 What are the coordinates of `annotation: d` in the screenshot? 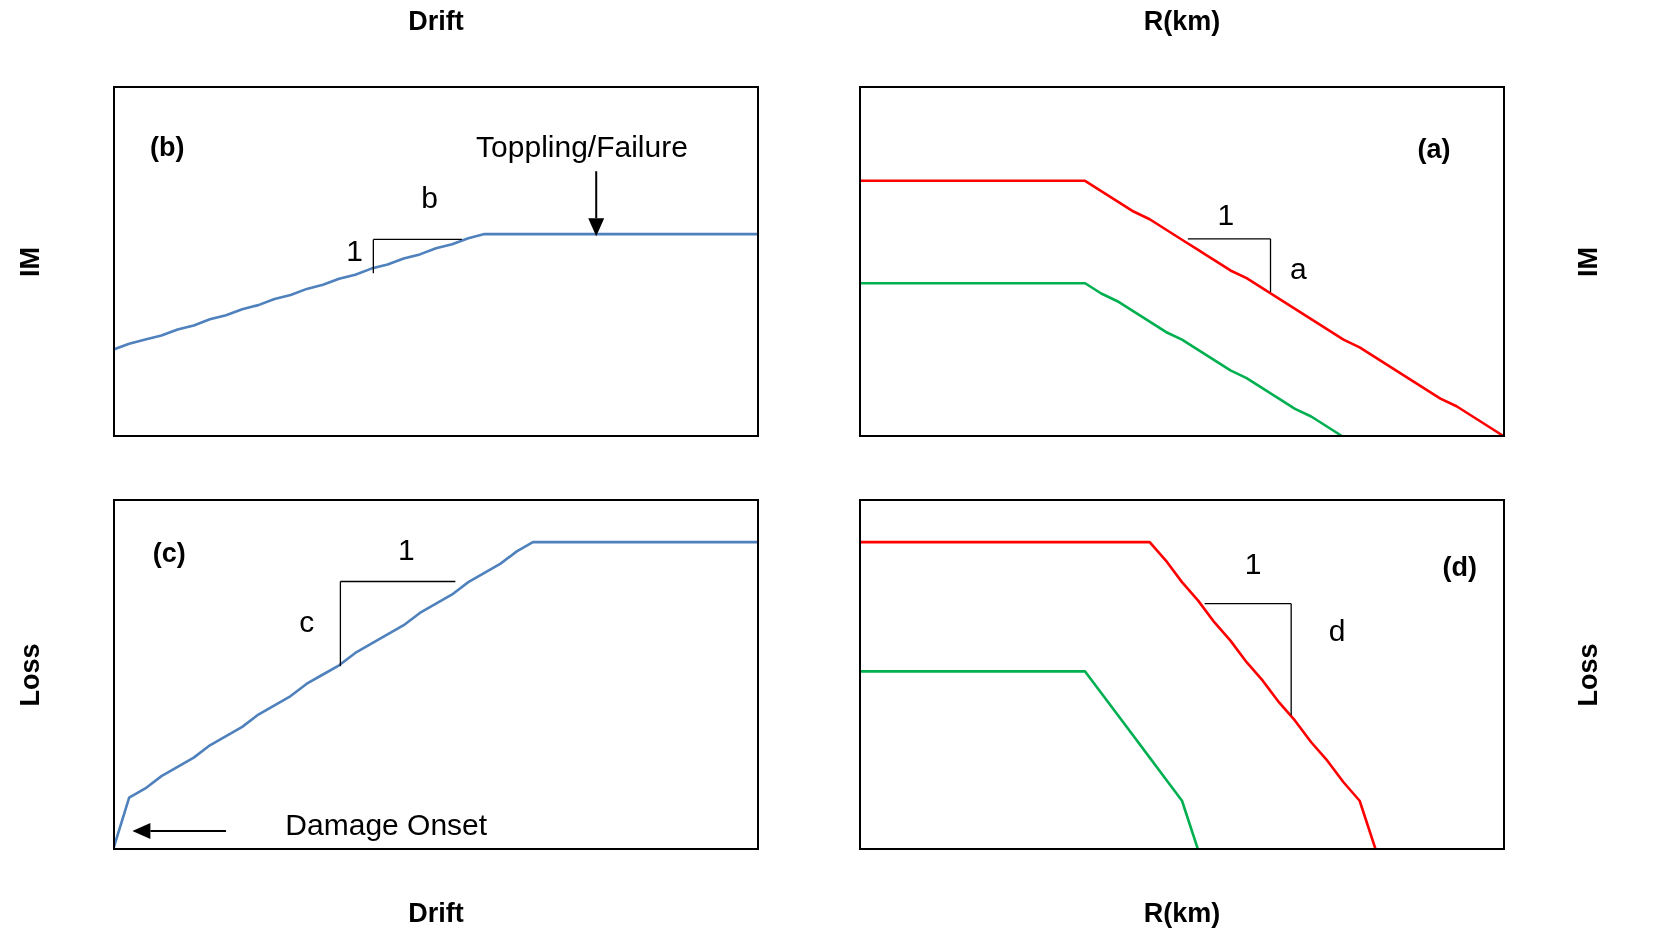 It's located at (1337, 630).